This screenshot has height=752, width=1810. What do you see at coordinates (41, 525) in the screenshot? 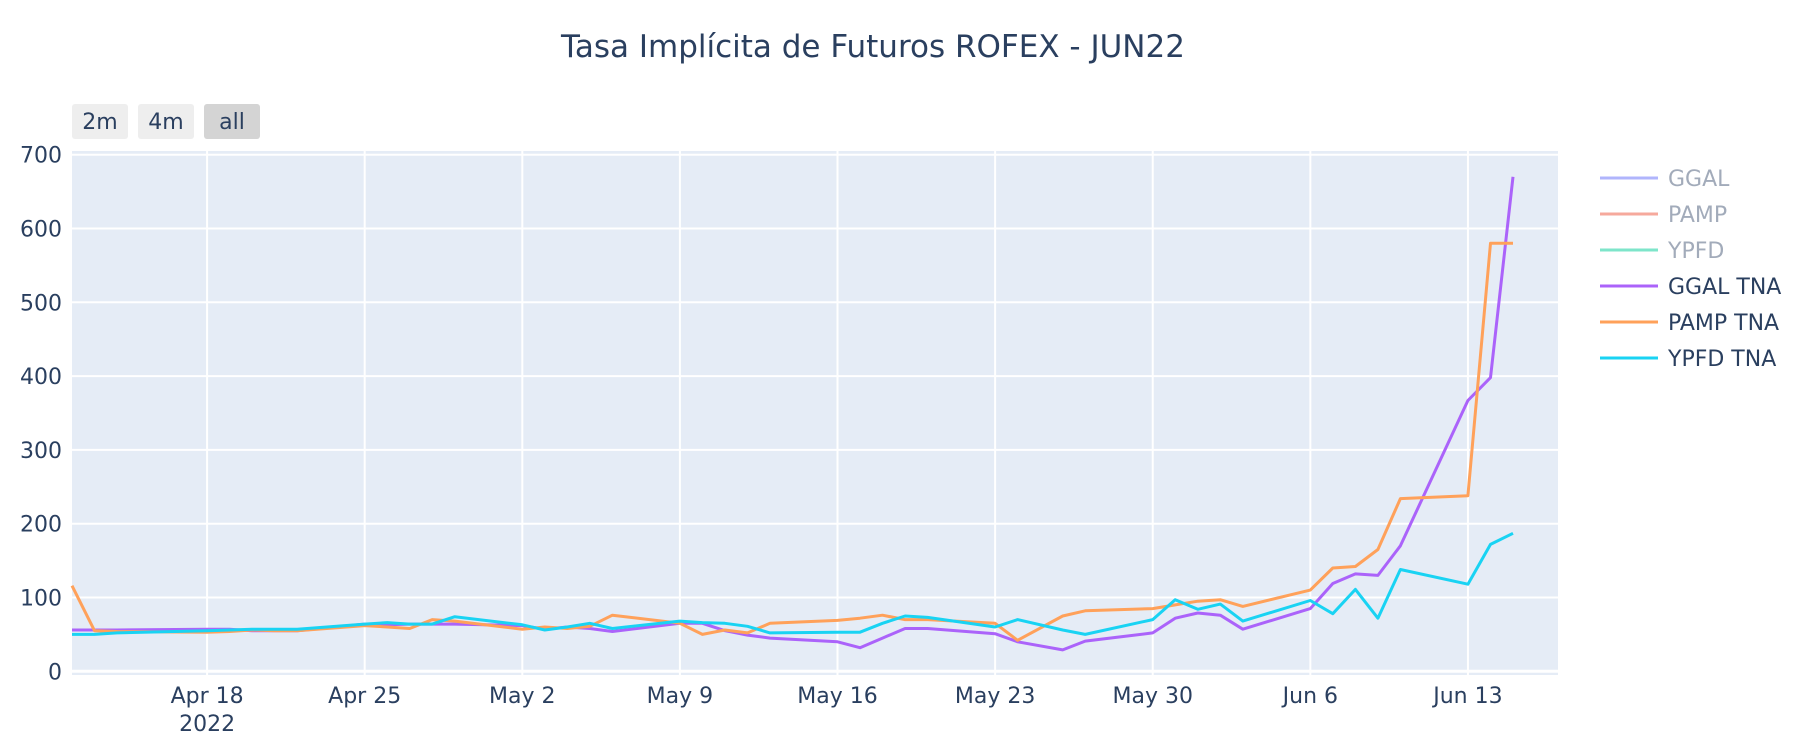
I see `y-tick-label: 200` at bounding box center [41, 525].